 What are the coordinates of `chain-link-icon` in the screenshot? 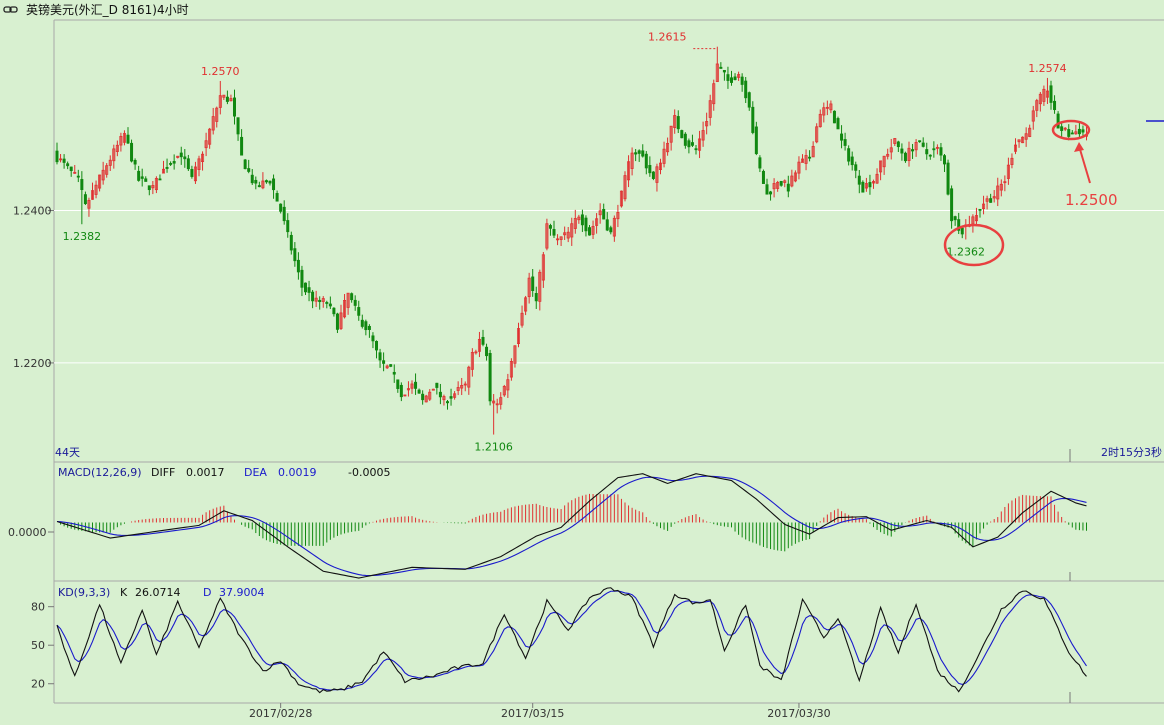 It's located at (10, 9).